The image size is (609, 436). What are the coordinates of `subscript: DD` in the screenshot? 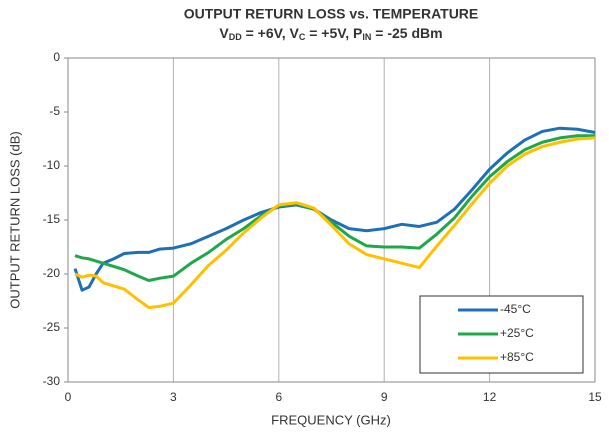 It's located at (235, 37).